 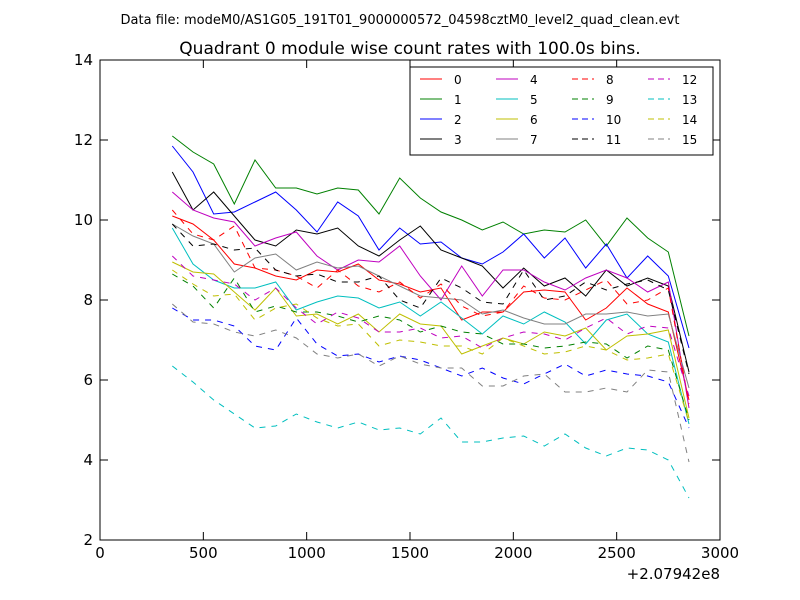 I want to click on x-tick-label: 1500, so click(x=410, y=553).